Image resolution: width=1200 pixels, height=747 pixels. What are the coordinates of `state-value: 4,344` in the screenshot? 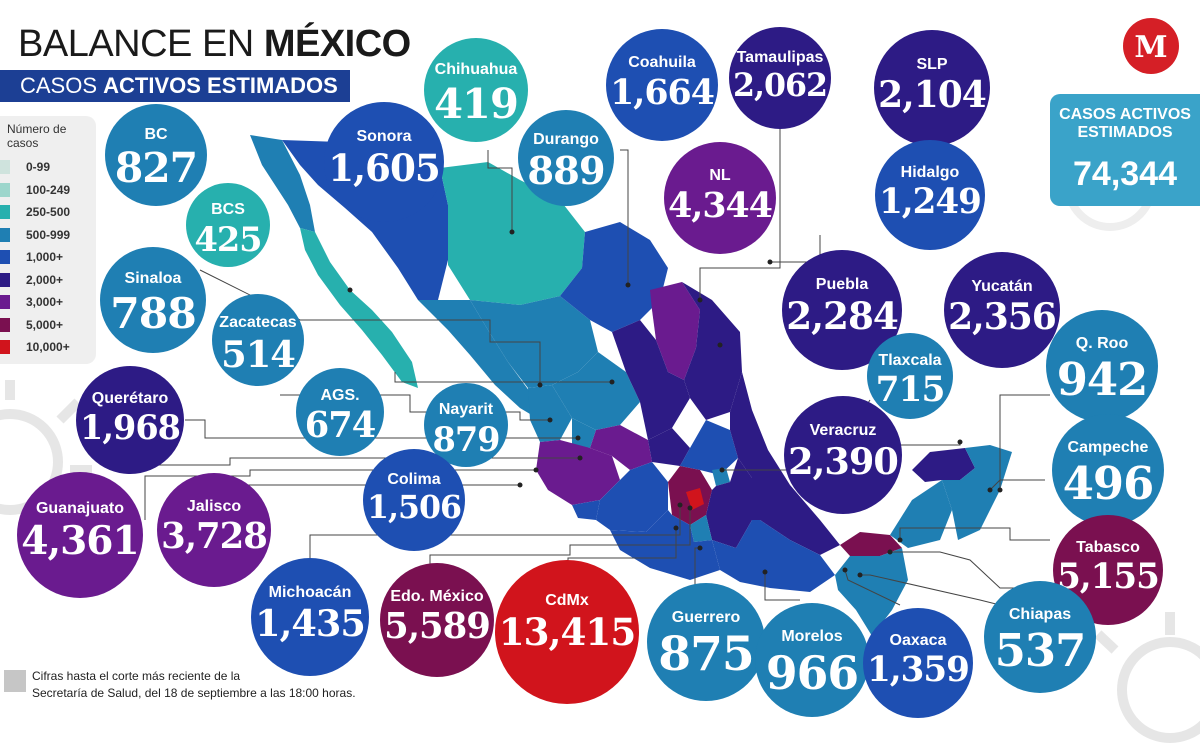 It's located at (720, 205).